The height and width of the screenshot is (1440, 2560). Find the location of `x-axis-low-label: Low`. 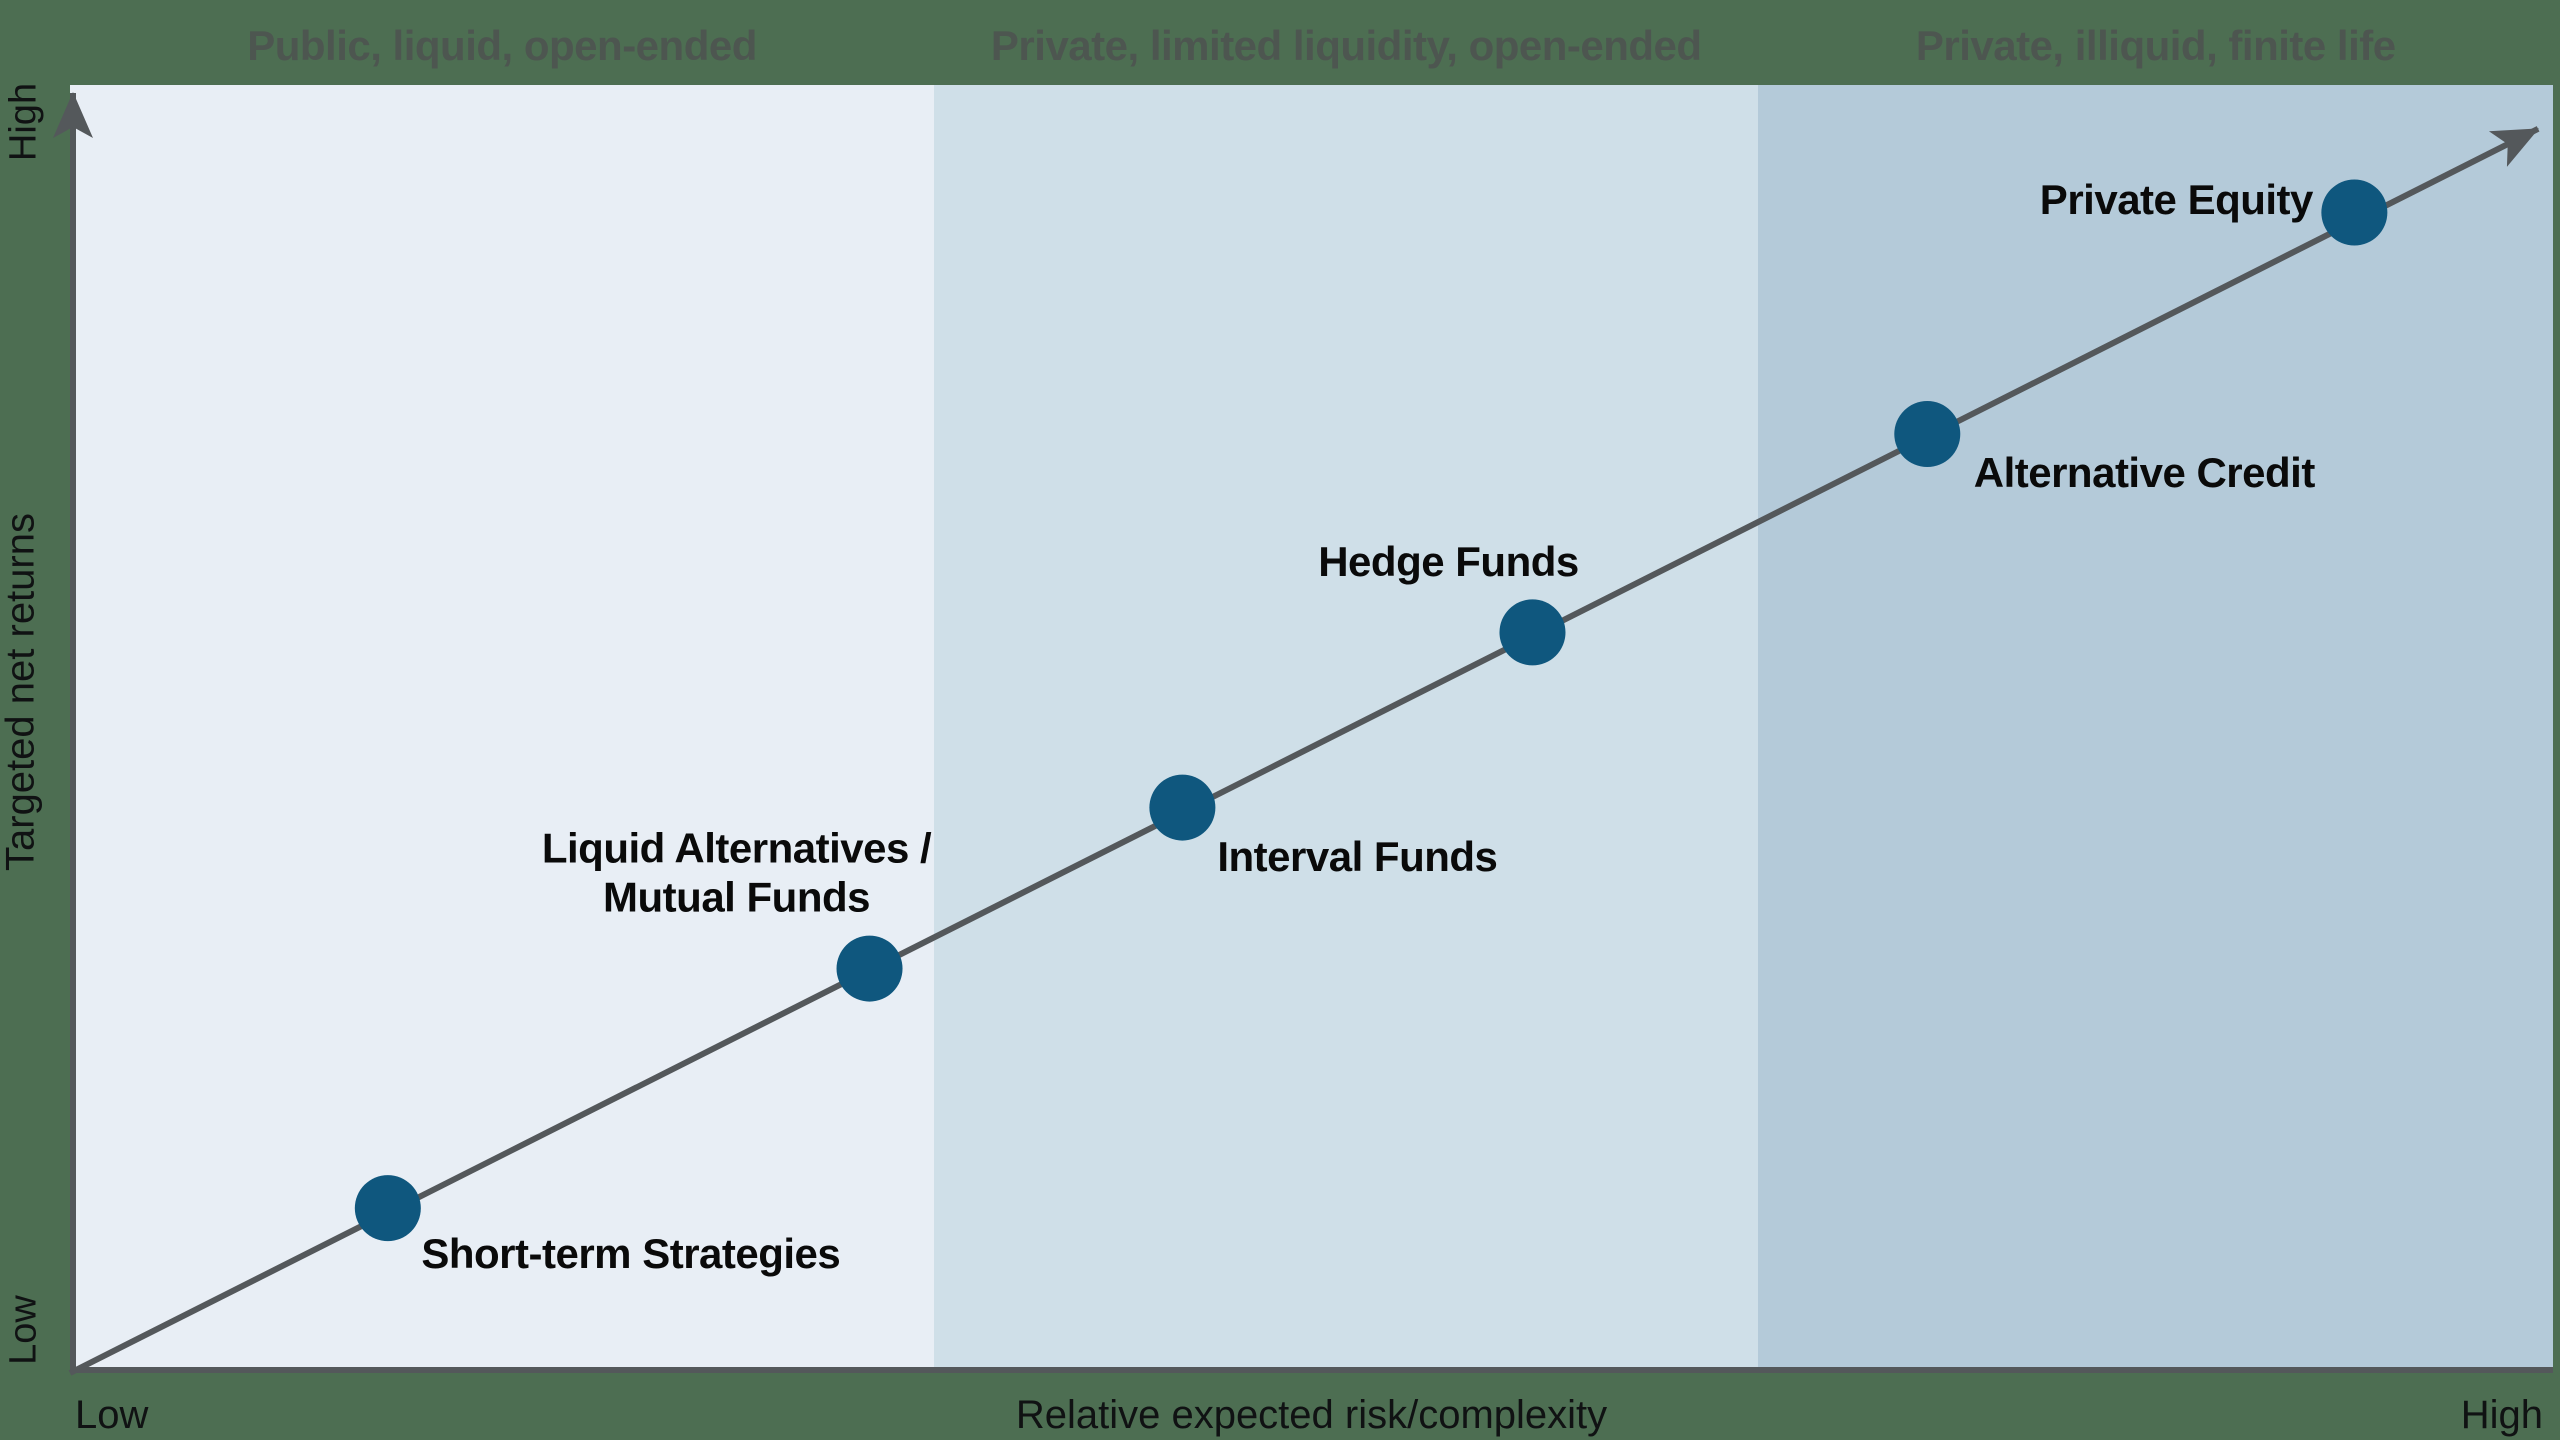

x-axis-low-label: Low is located at coordinates (112, 1415).